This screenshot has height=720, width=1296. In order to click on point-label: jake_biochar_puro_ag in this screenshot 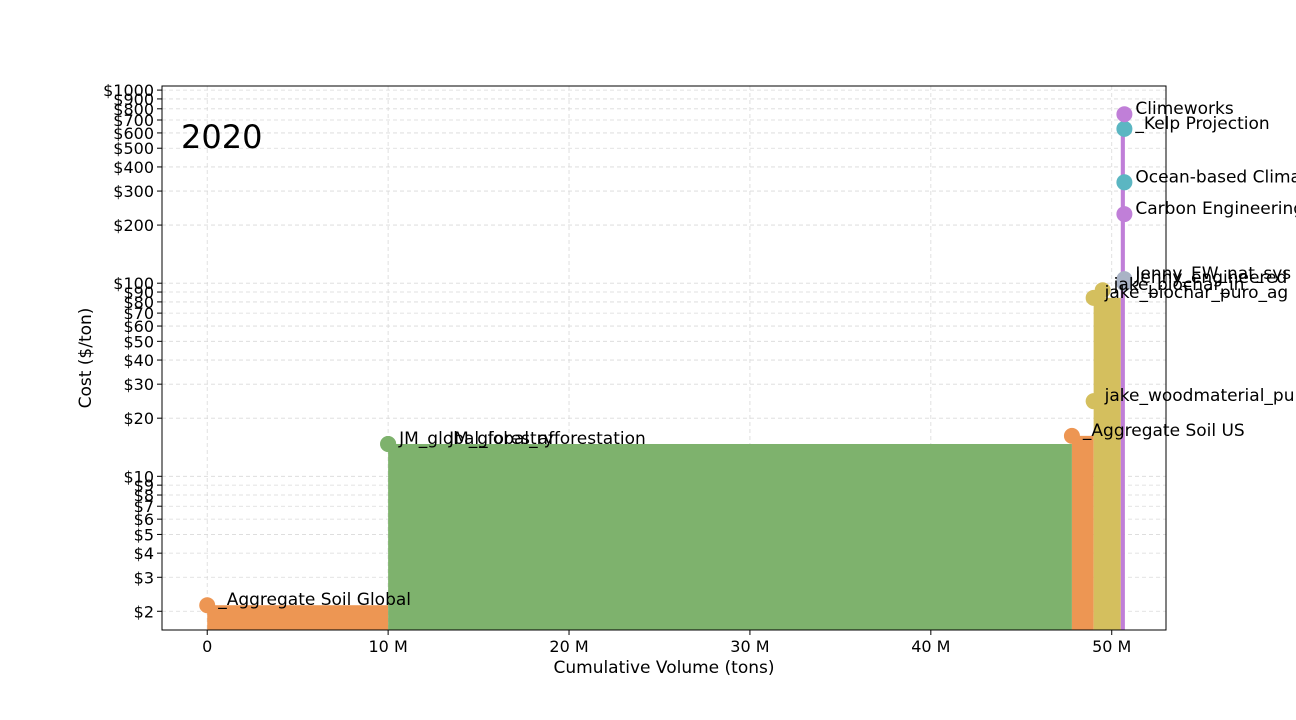, I will do `click(1196, 293)`.